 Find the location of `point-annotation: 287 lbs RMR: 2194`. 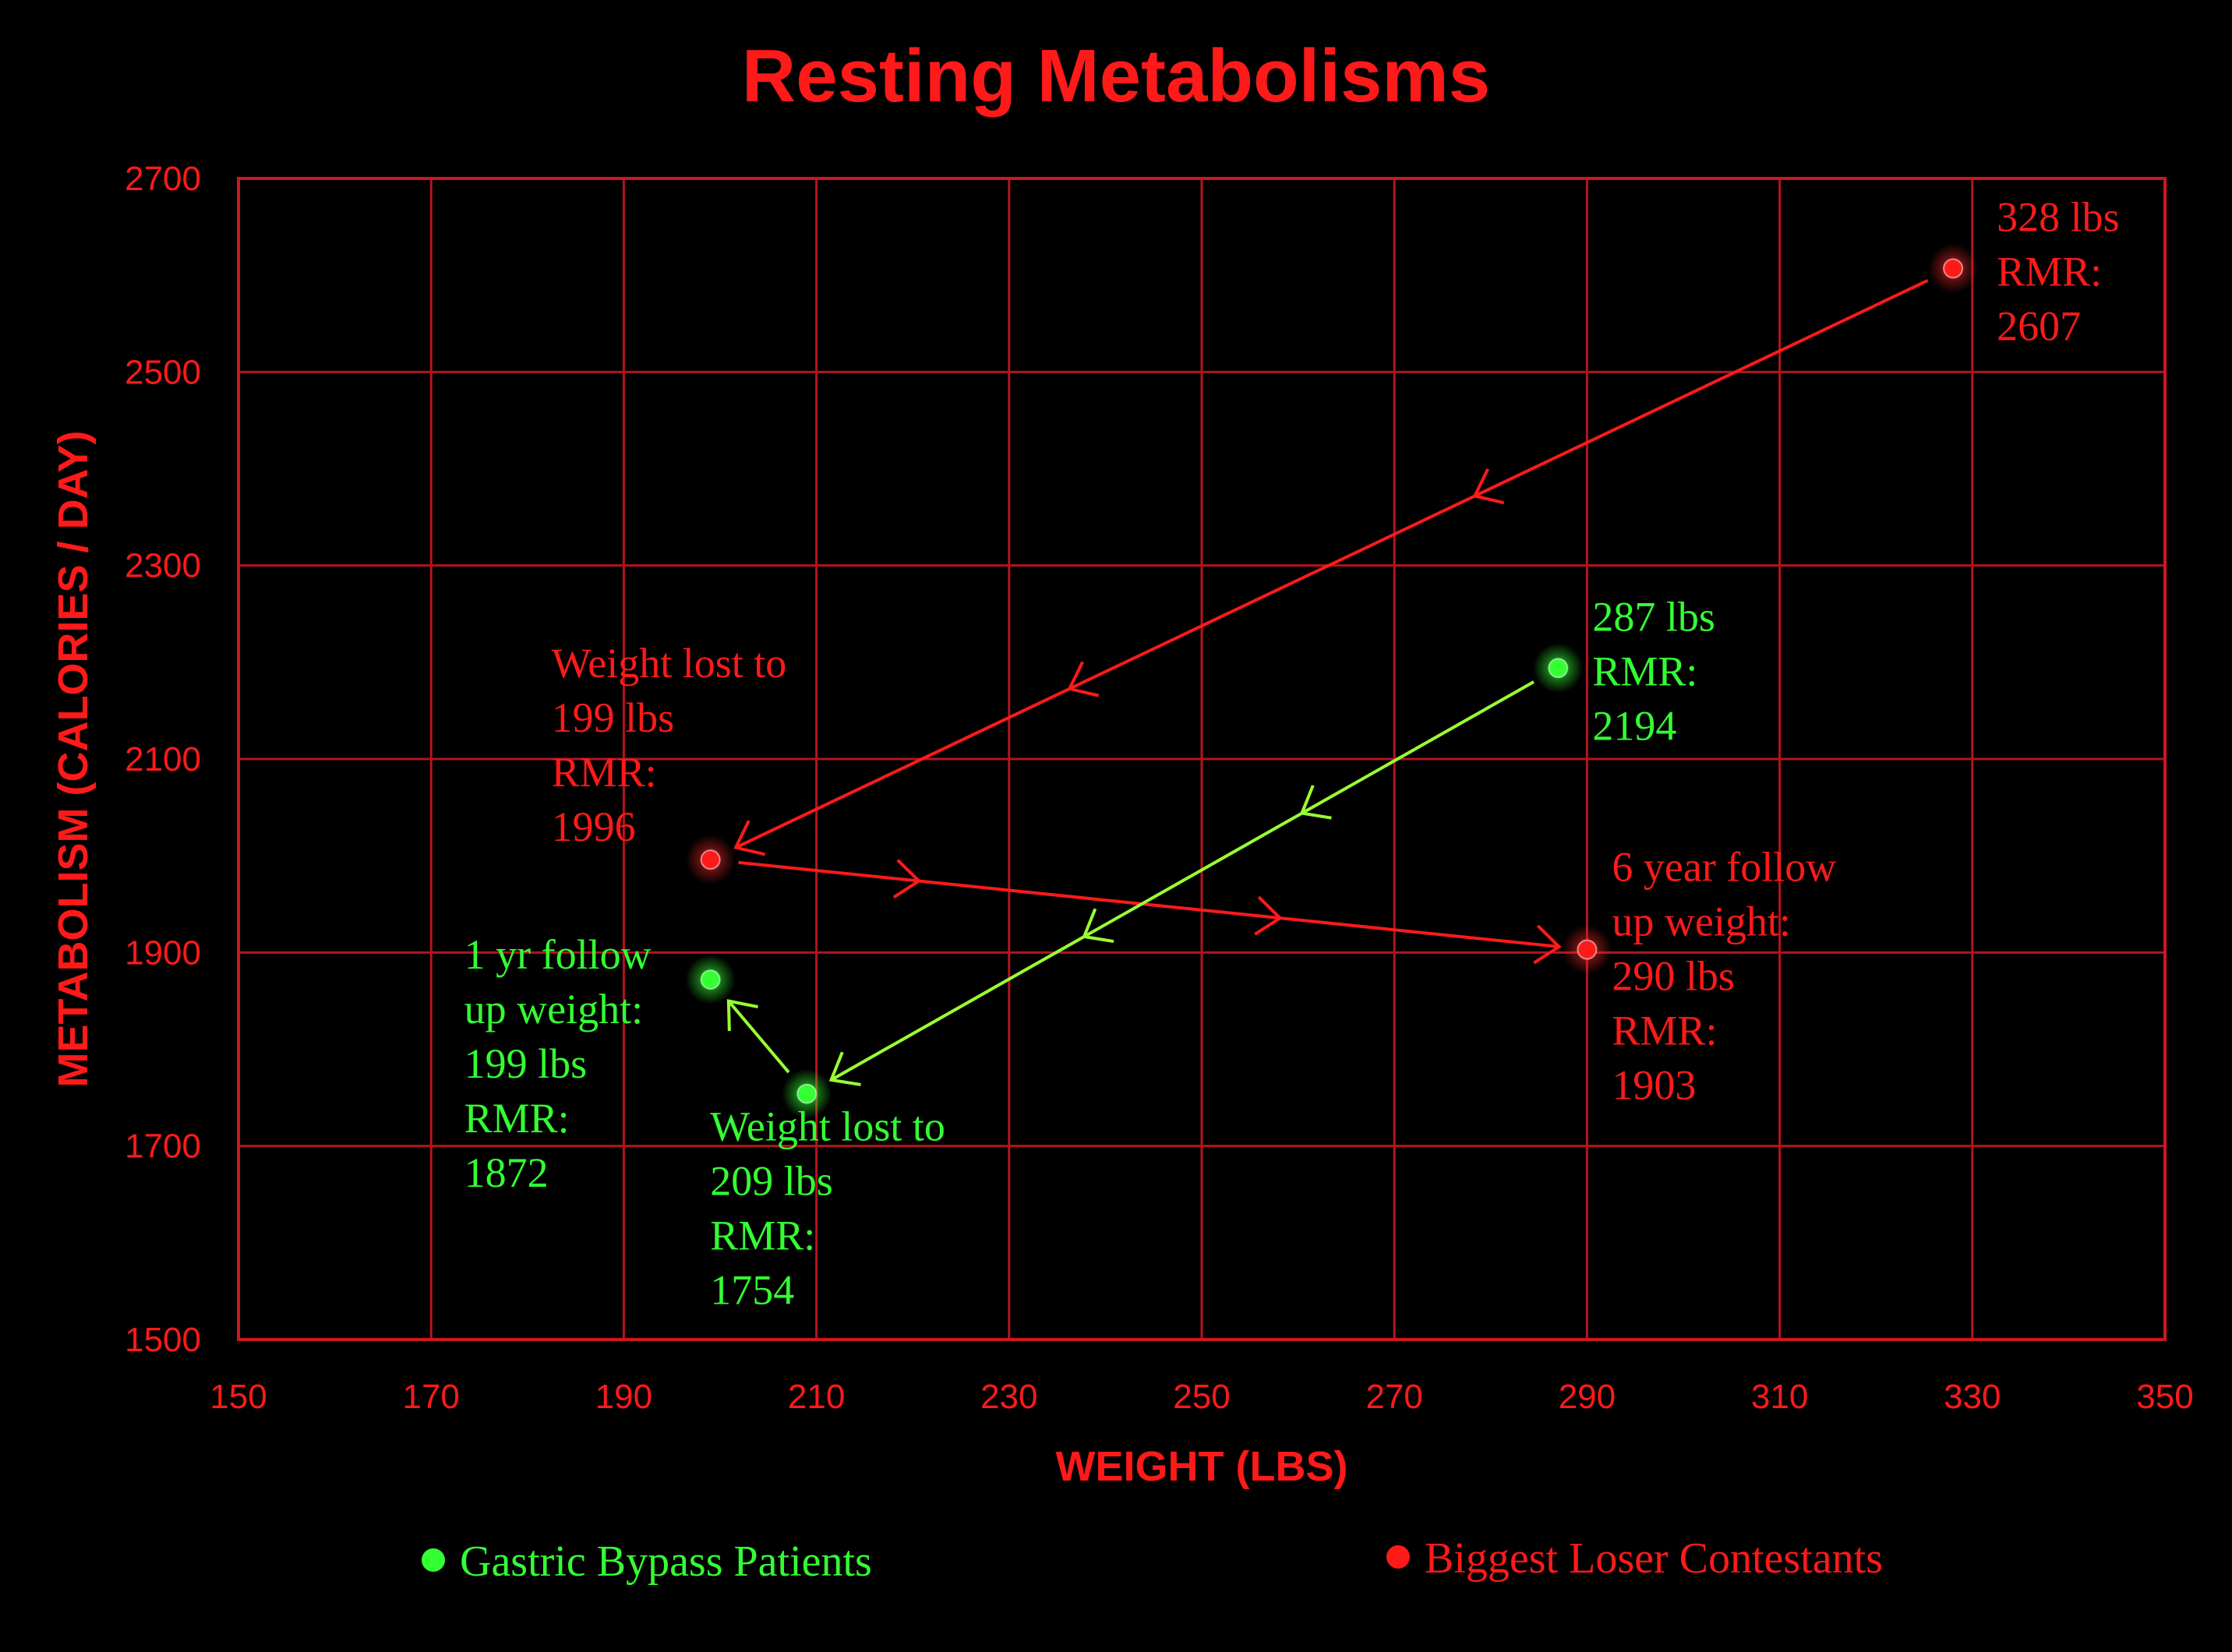

point-annotation: 287 lbs RMR: 2194 is located at coordinates (1653, 671).